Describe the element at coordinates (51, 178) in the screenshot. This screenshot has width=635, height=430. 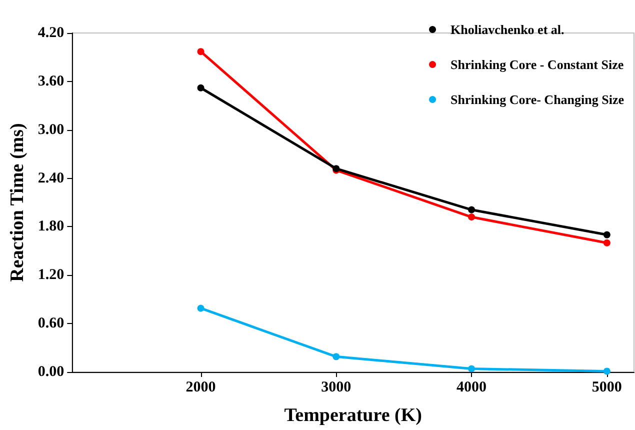
I see `y-tick-label: 2.40` at that location.